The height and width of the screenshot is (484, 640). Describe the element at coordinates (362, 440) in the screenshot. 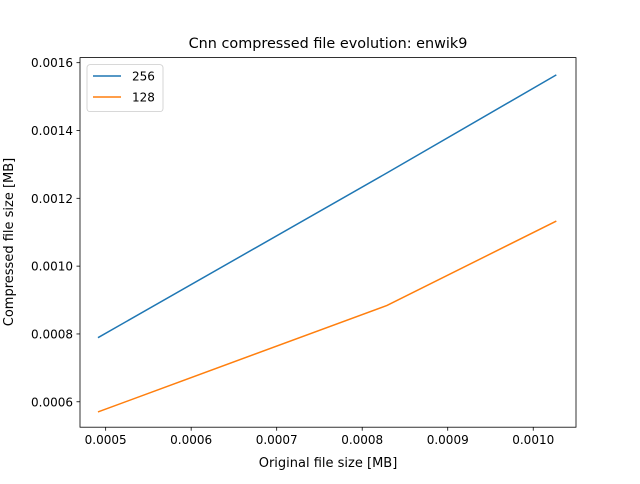

I see `x-tick-label: 0.0008` at that location.